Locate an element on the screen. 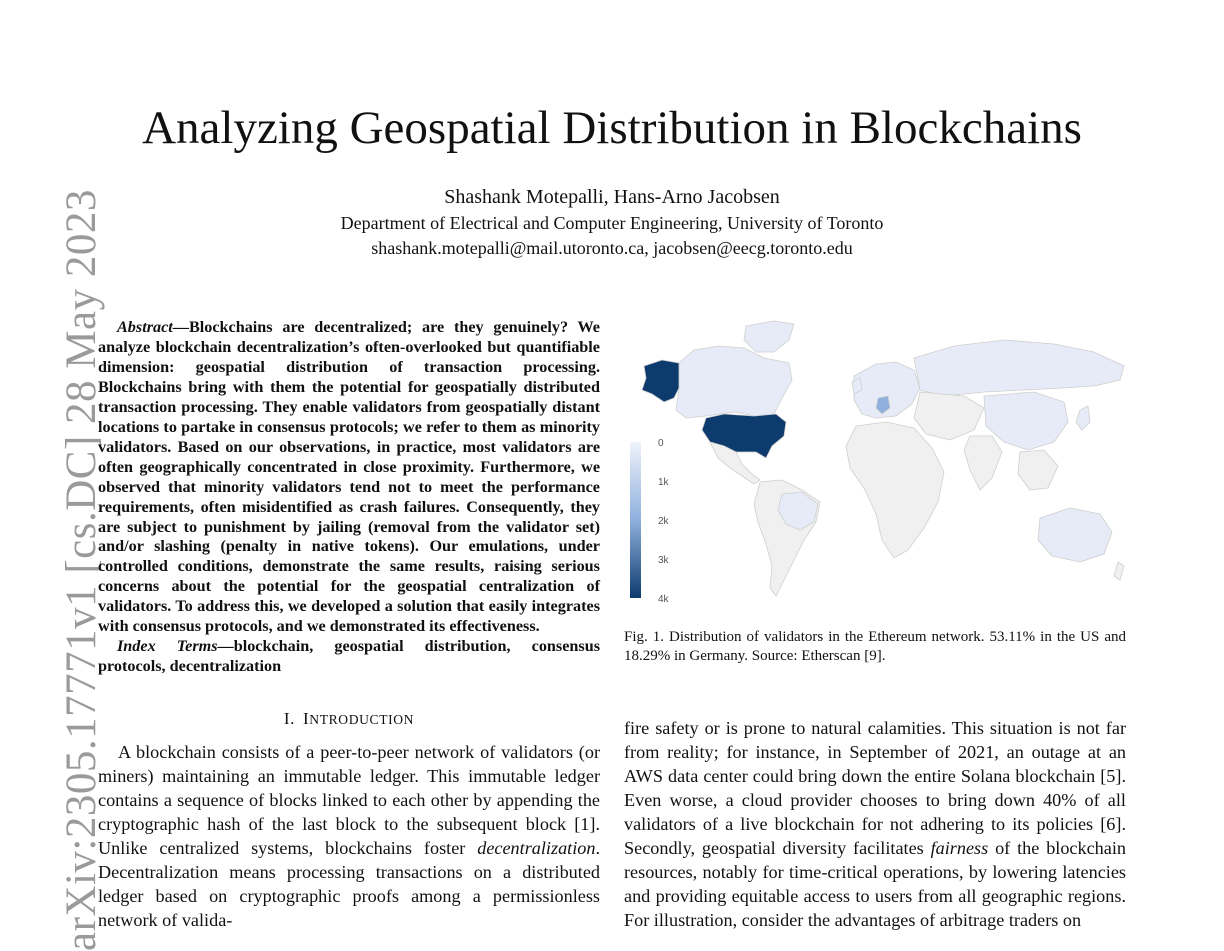  figure-validator-map: 0 1k 2k 3k 4k is located at coordinates (875, 463).